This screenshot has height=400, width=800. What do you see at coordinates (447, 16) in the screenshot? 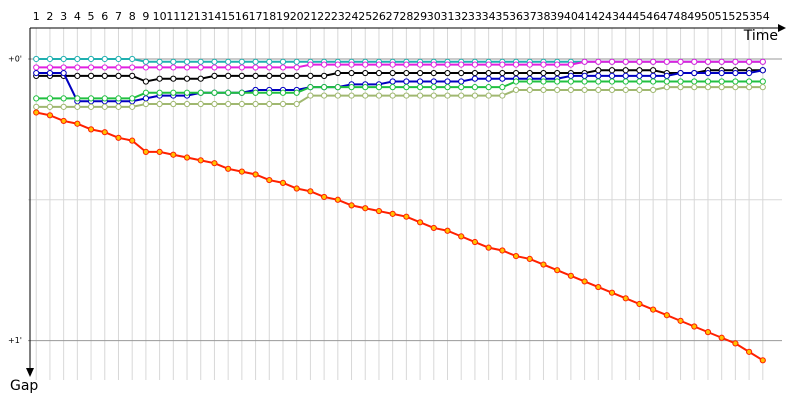
I see `x-tick-label: 31` at bounding box center [447, 16].